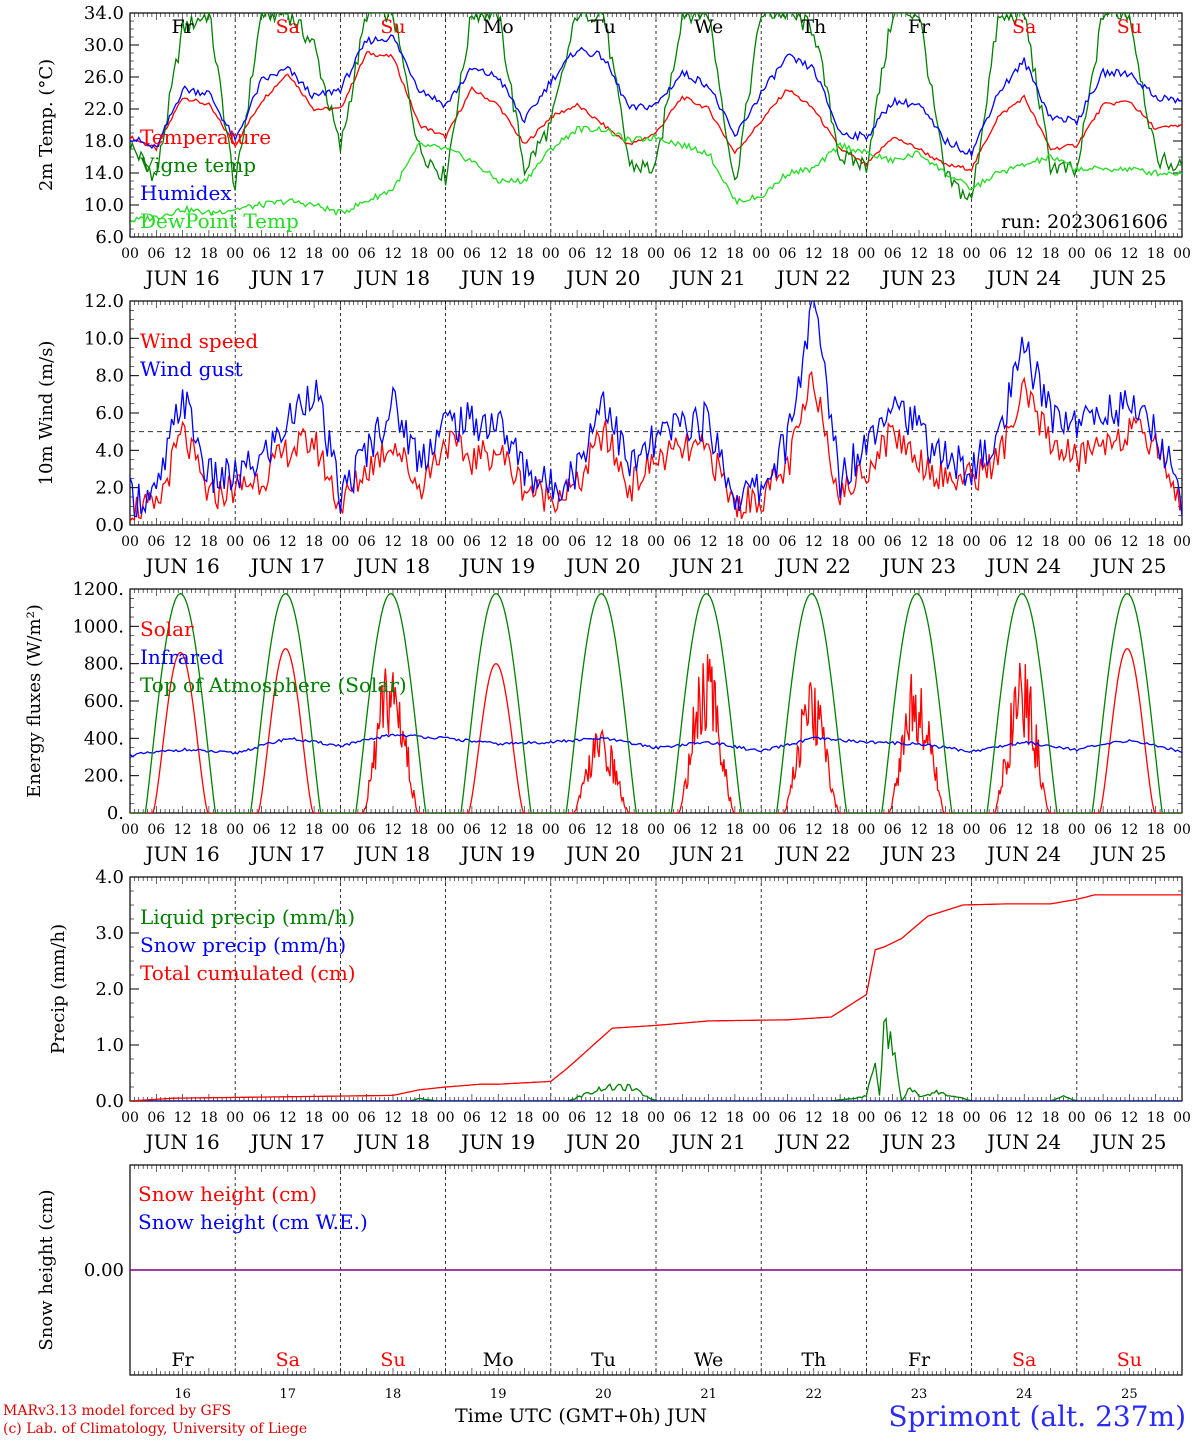  I want to click on y-tick-label: 0.00, so click(104, 1270).